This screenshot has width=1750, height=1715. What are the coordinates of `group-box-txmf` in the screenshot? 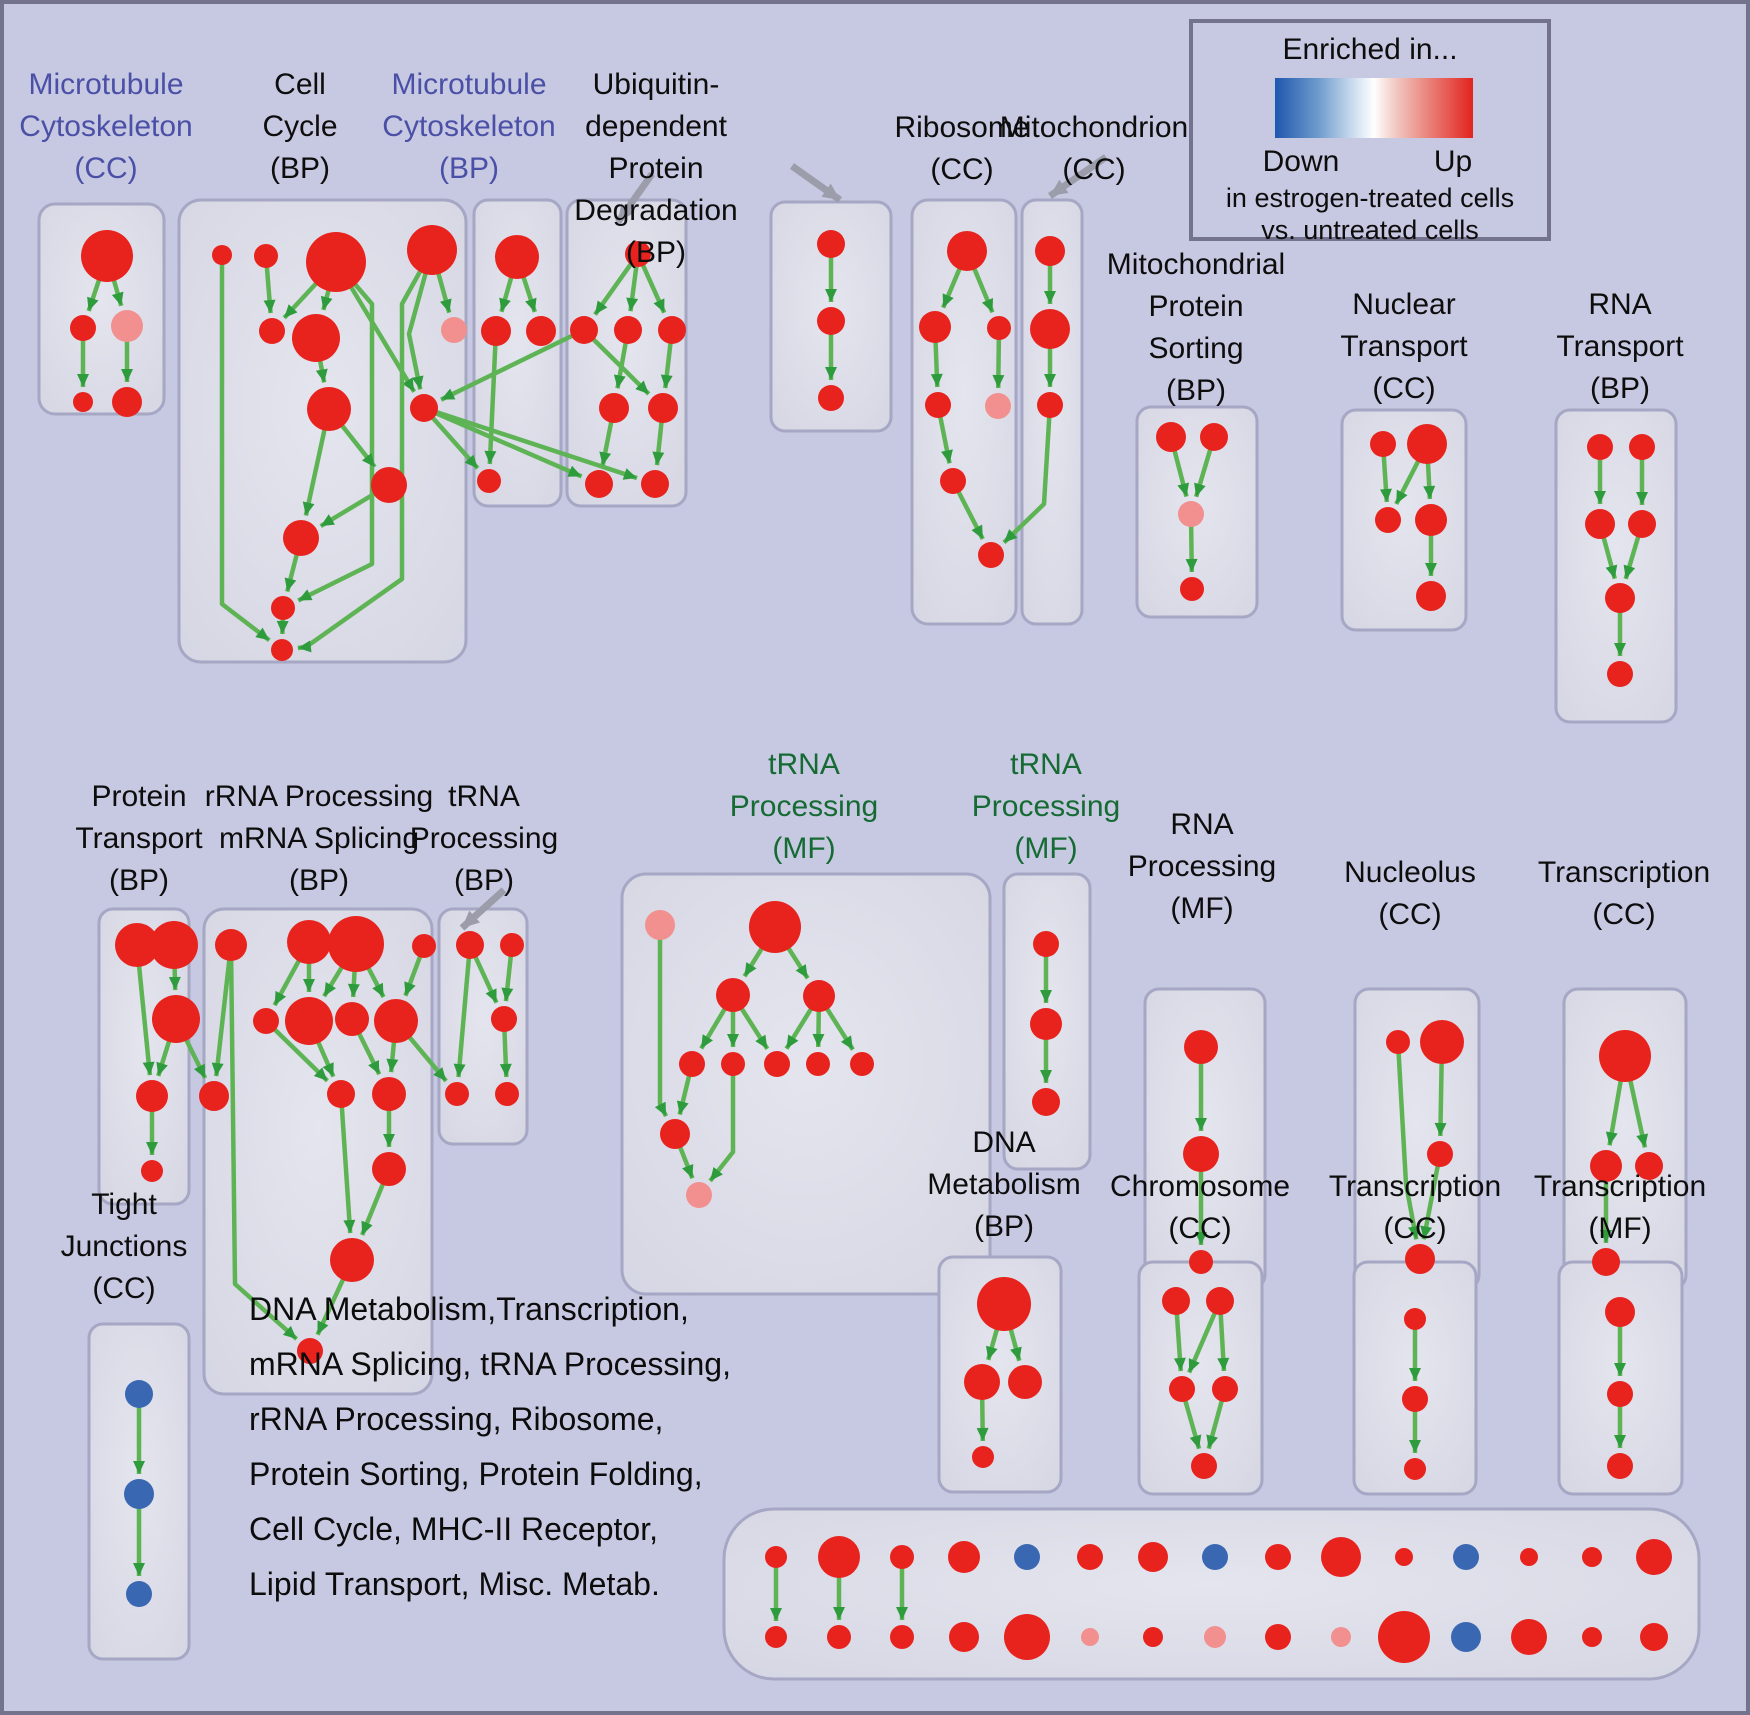 It's located at (1620, 1378).